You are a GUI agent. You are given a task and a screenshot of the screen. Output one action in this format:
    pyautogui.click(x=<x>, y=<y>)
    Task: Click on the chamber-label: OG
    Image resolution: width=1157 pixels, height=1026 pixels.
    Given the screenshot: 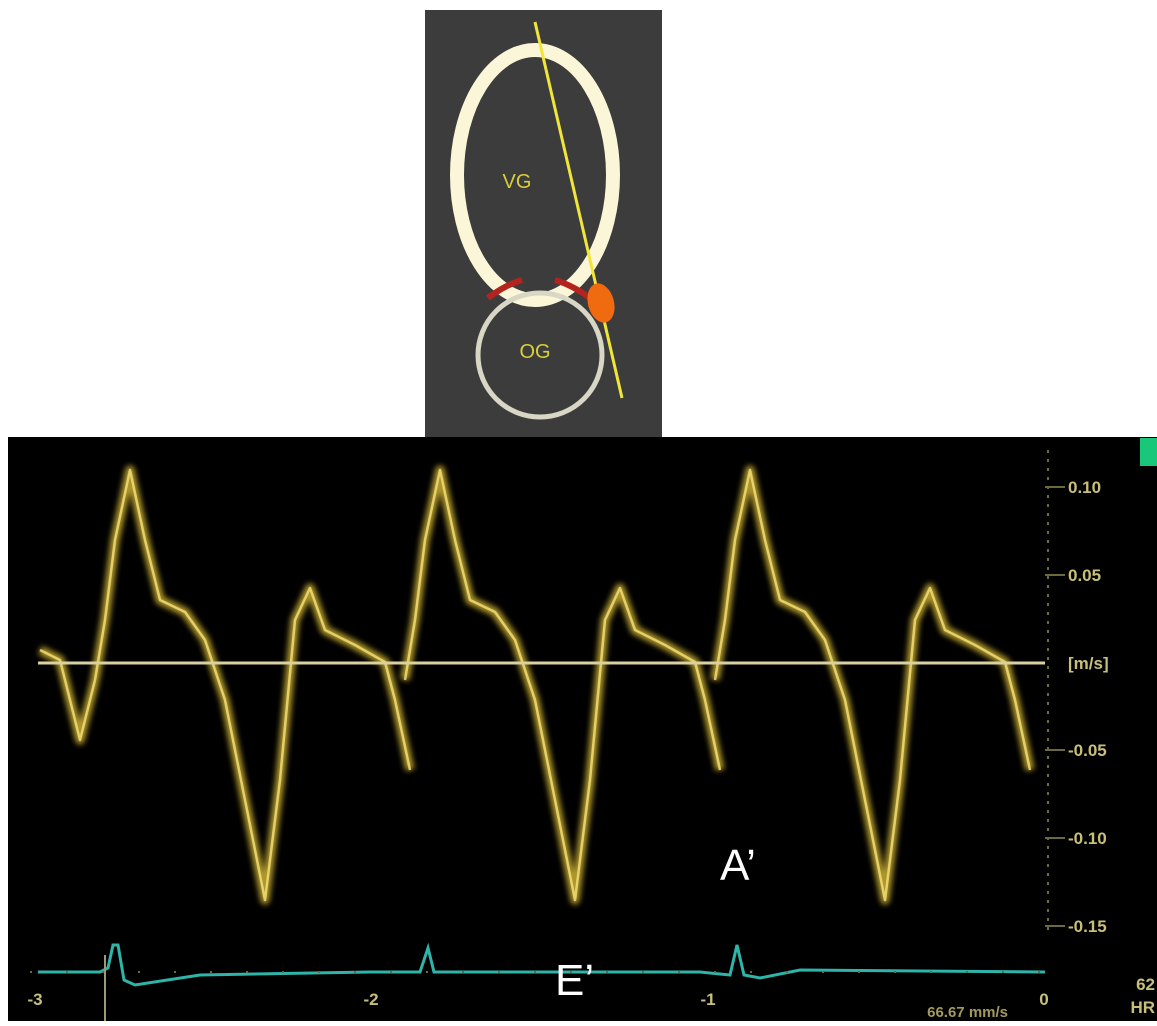 What is the action you would take?
    pyautogui.click(x=534, y=352)
    